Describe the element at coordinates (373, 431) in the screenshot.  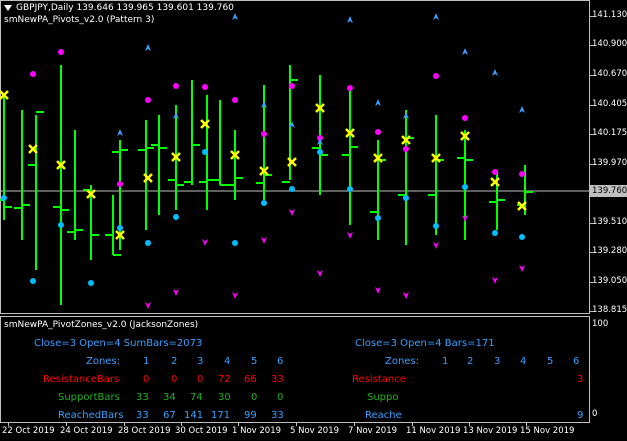
I see `date-label: 7 Nov 2019` at that location.